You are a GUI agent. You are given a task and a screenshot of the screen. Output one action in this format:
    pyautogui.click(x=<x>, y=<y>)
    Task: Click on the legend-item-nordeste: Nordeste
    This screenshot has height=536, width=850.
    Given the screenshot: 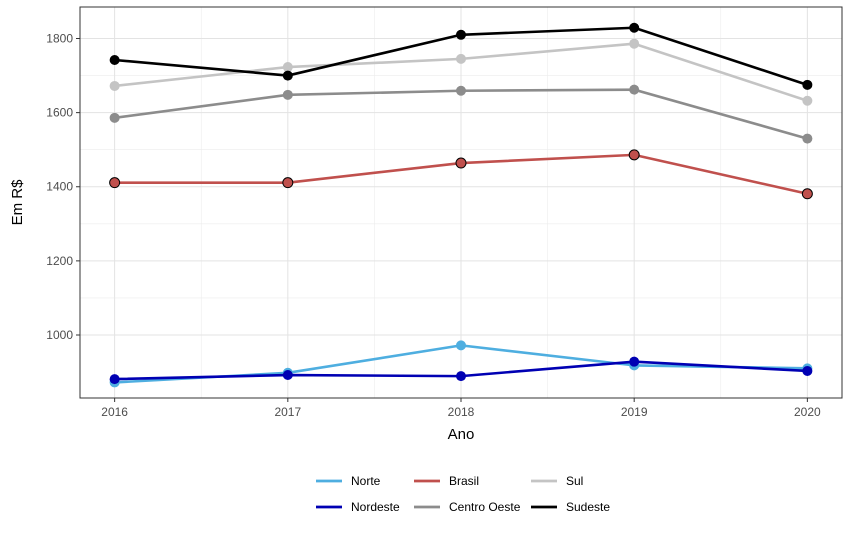 What is the action you would take?
    pyautogui.click(x=358, y=507)
    